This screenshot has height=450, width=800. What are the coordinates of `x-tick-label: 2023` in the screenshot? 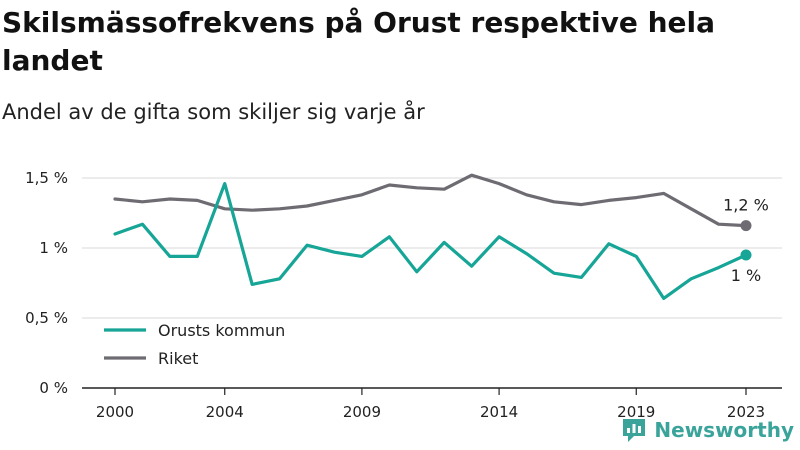 It's located at (746, 412).